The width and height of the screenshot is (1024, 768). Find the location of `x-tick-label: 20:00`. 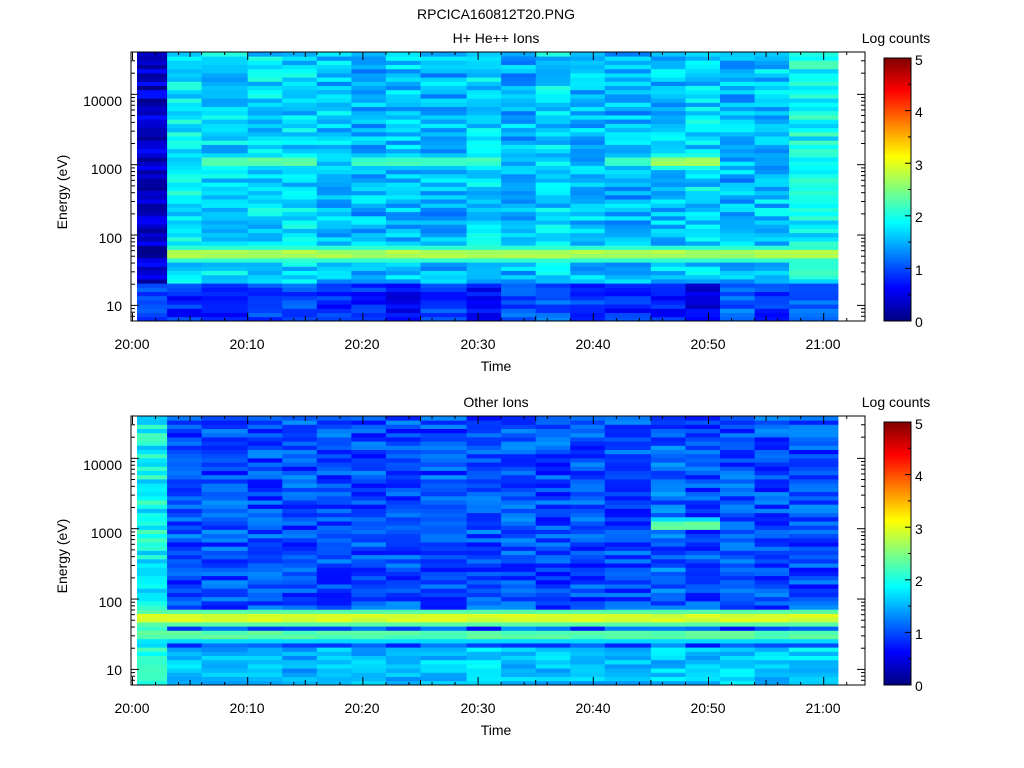

x-tick-label: 20:00 is located at coordinates (131, 344).